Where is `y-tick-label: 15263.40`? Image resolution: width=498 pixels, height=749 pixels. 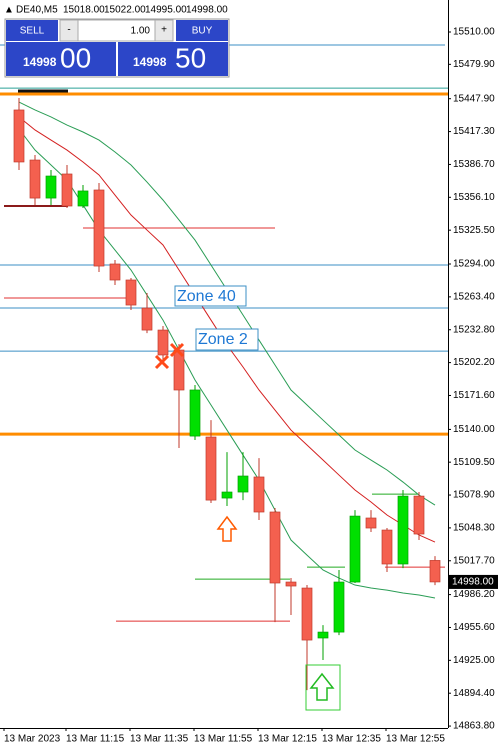
y-tick-label: 15263.40 is located at coordinates (474, 297).